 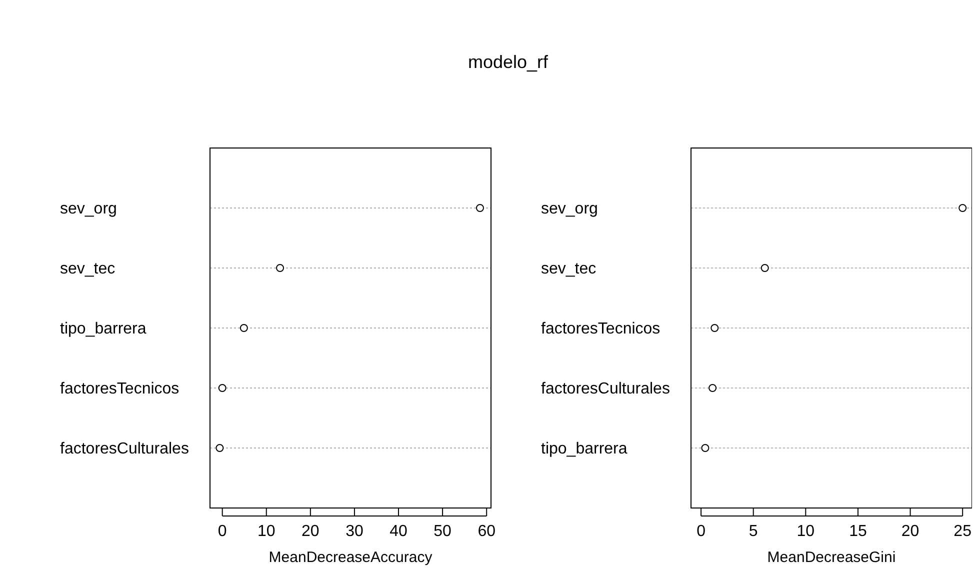 What do you see at coordinates (443, 531) in the screenshot?
I see `x-tick-label: 50` at bounding box center [443, 531].